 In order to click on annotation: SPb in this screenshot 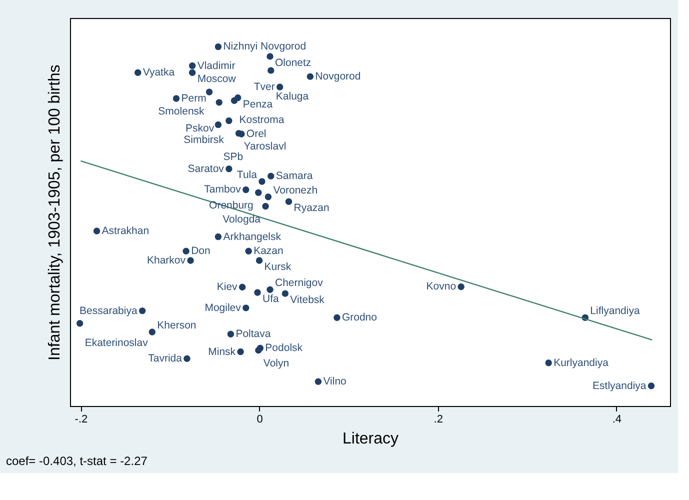, I will do `click(233, 157)`.